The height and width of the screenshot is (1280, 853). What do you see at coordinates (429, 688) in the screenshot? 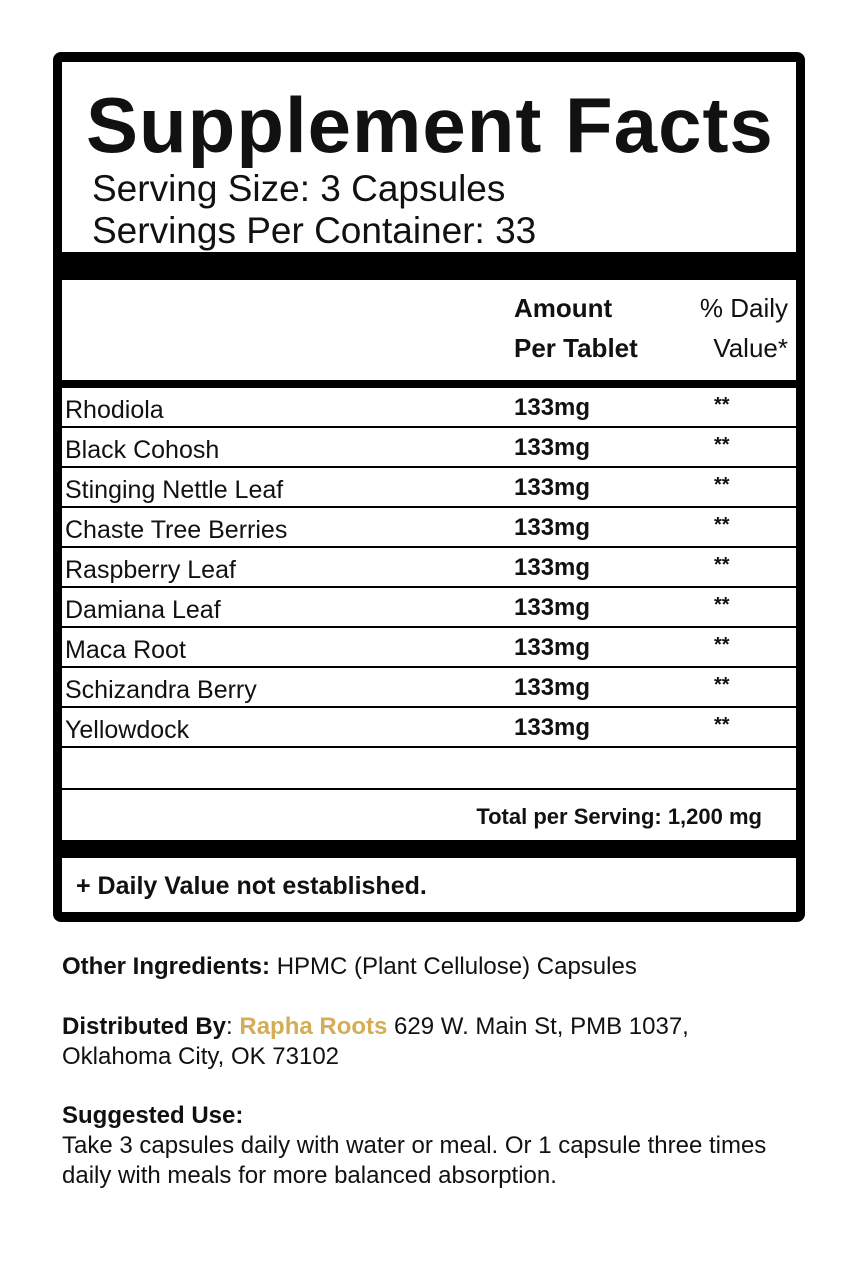
I see `ingredient-row: Schizandra Berry 133mg **` at bounding box center [429, 688].